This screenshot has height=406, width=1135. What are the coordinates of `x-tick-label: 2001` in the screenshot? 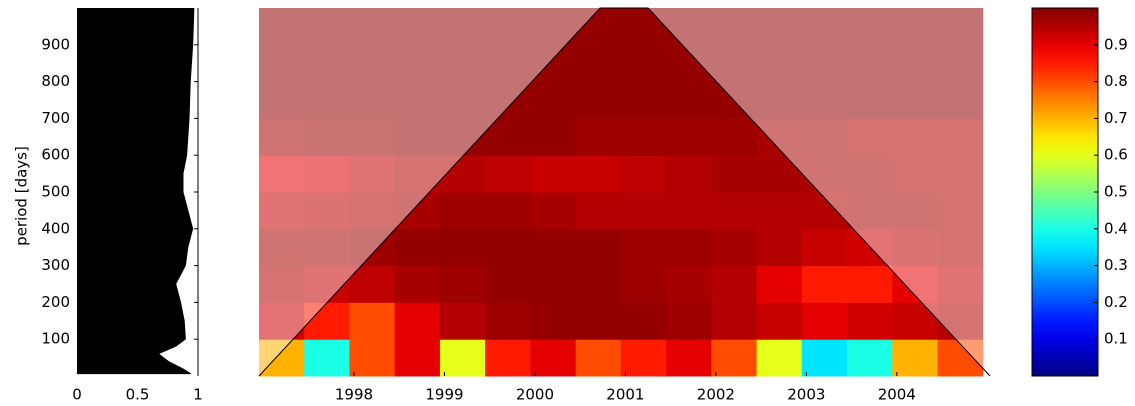 It's located at (625, 395).